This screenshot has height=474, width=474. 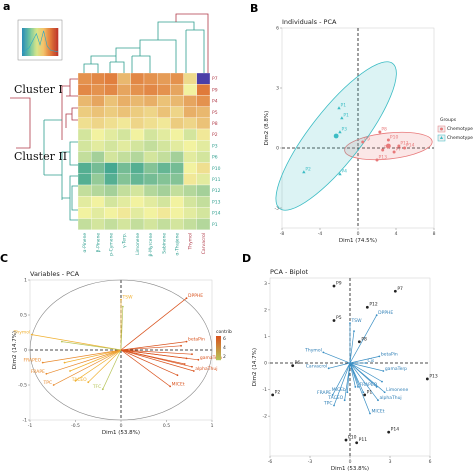 I want to click on biplot-point-label: P8, so click(x=364, y=339).